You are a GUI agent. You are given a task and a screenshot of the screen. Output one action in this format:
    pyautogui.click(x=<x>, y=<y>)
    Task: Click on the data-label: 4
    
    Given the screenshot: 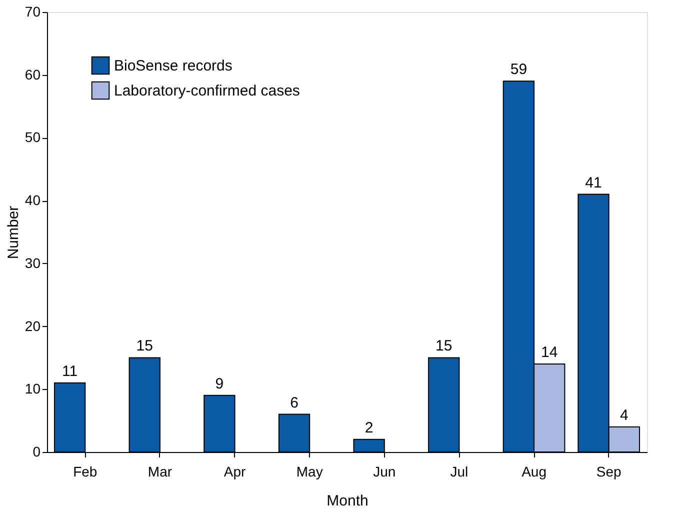 What is the action you would take?
    pyautogui.click(x=624, y=415)
    